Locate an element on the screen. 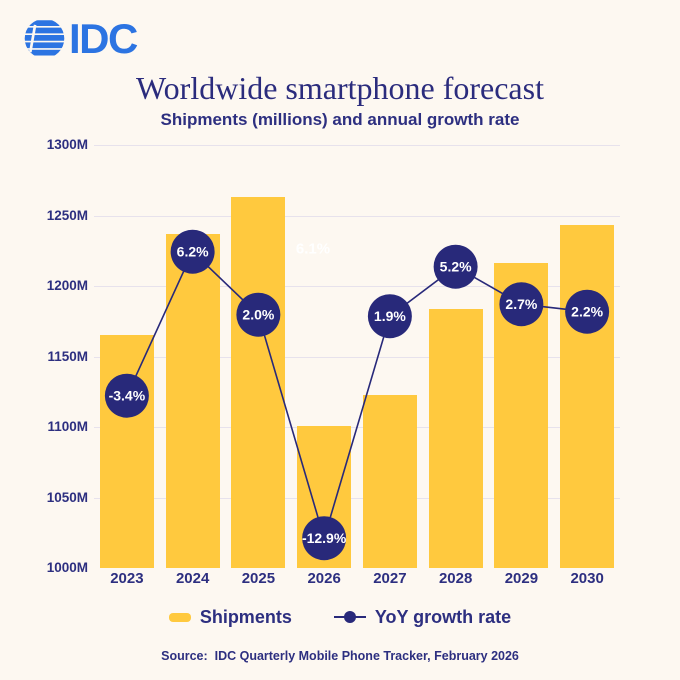 This screenshot has width=680, height=680. chart-title: Worldwide smartphone forecast is located at coordinates (340, 88).